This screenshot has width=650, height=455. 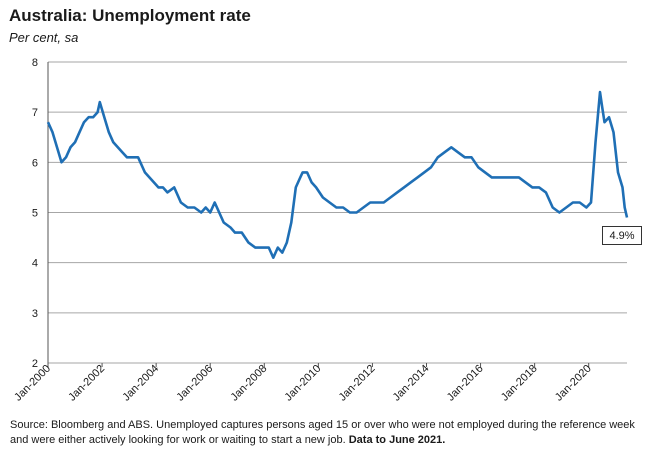 What do you see at coordinates (130, 15) in the screenshot?
I see `chart-title: Australia: Unemployment rate` at bounding box center [130, 15].